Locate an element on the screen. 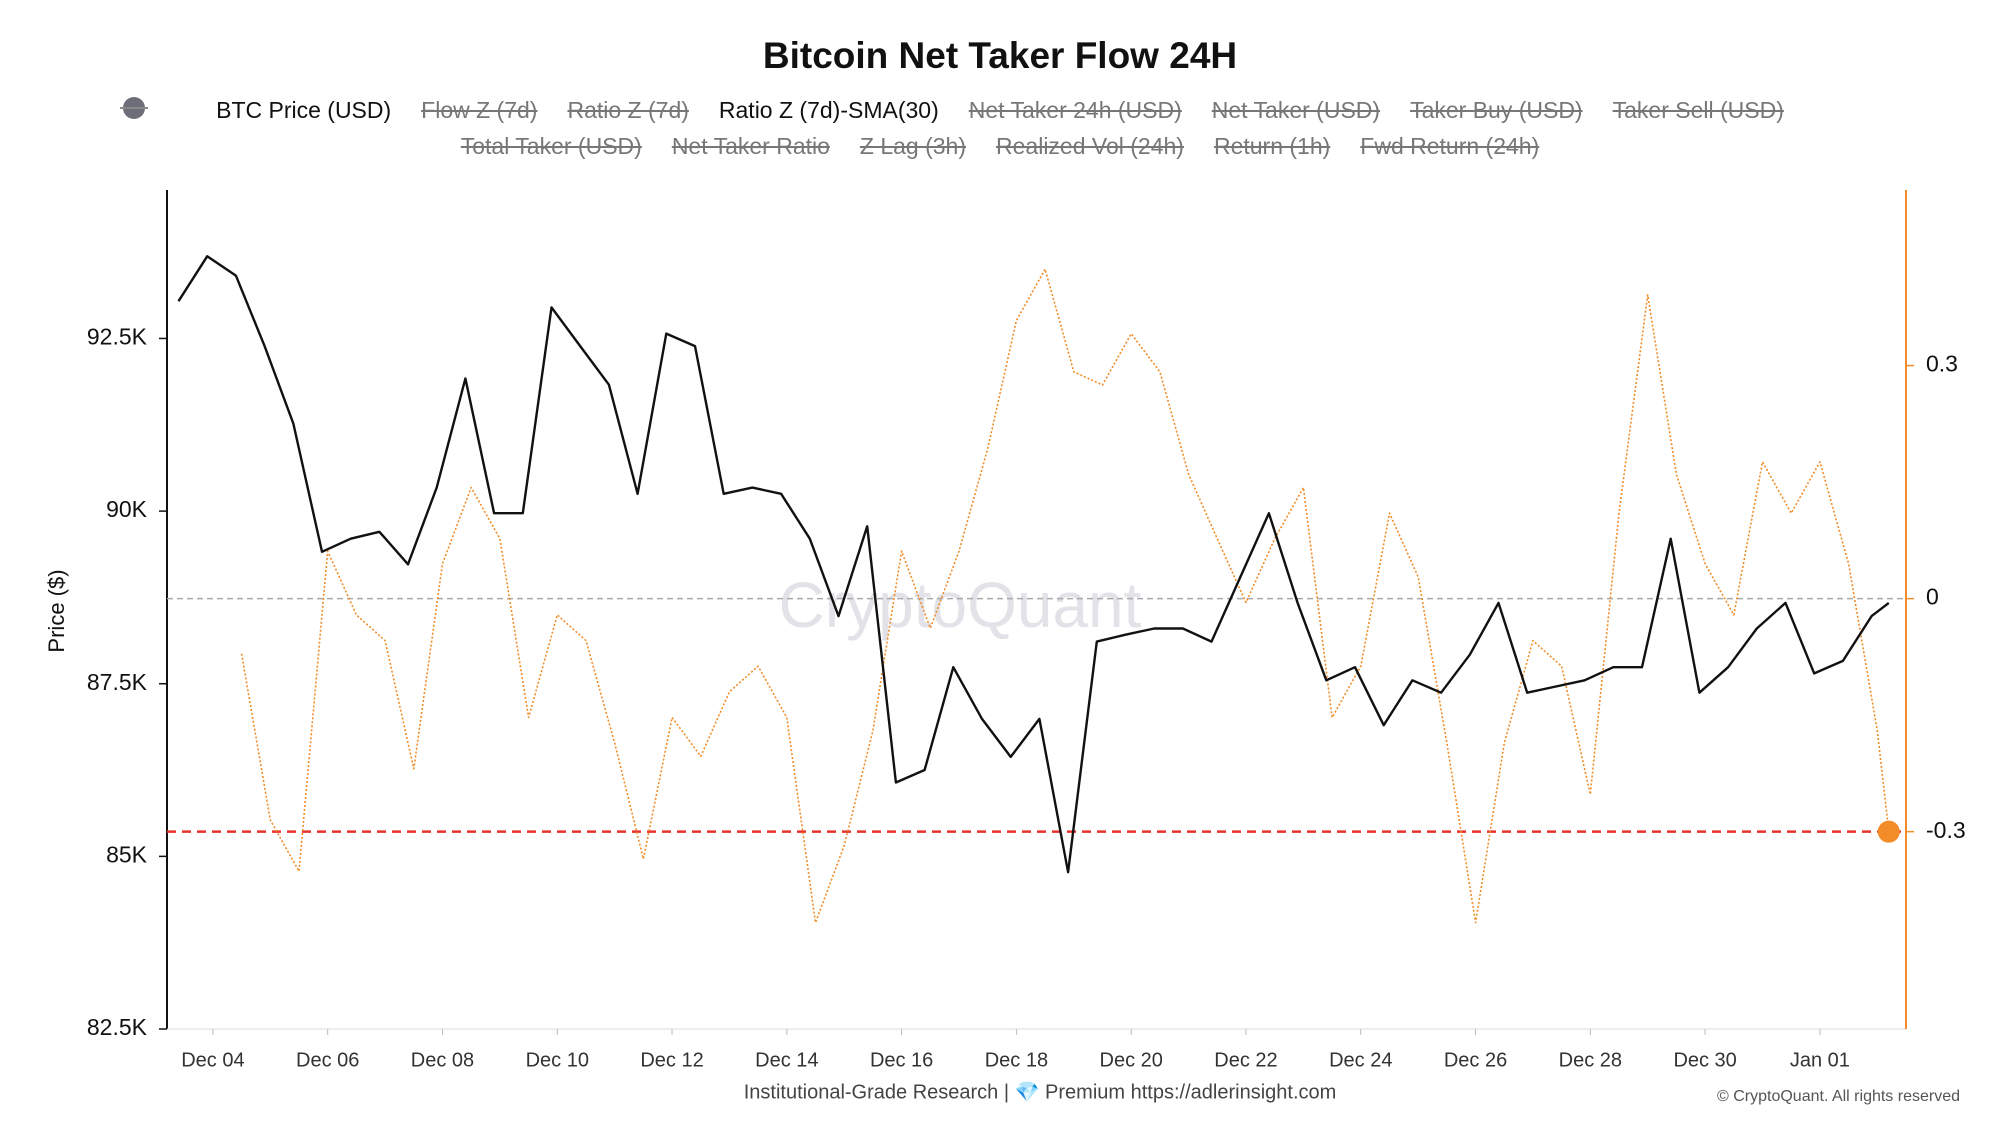  legend-item: Ratio Z (7d)-SMA(30) is located at coordinates (529, 110).